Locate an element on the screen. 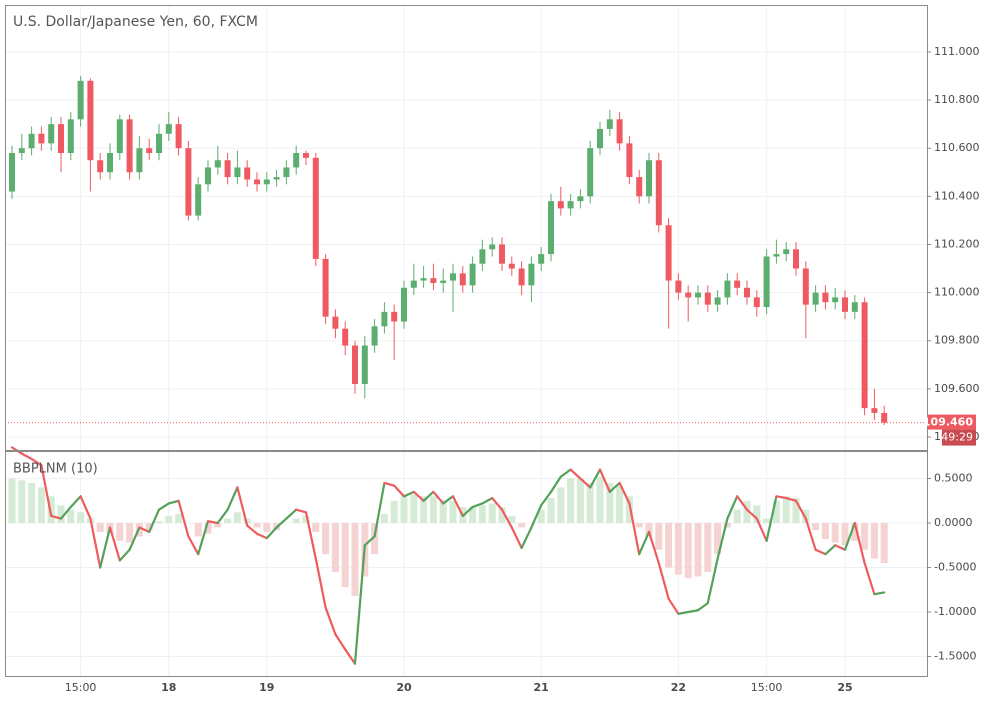 This screenshot has height=702, width=984. y-tick-label: 110.400 is located at coordinates (957, 195).